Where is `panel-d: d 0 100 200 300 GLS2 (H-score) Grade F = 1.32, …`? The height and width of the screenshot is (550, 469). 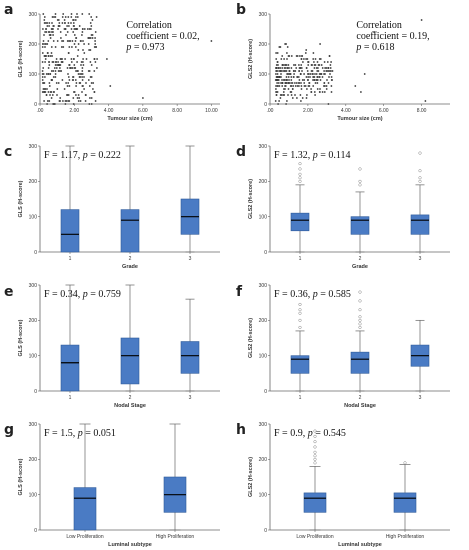
panel-d: d 0 100 200 300 GLS2 (H-score) Grade F = 1.32, … is located at coordinates (343, 207).